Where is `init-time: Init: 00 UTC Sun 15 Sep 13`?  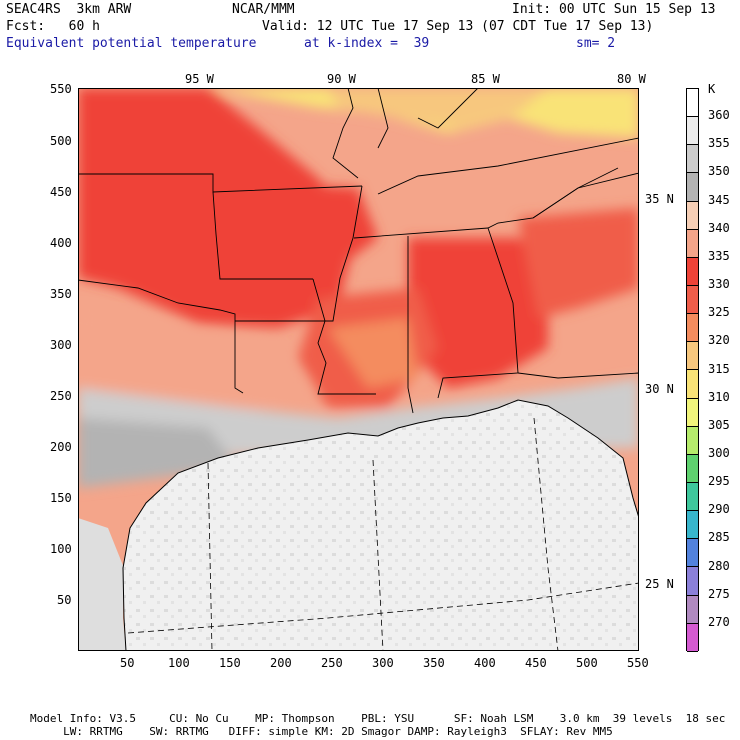
init-time: Init: 00 UTC Sun 15 Sep 13 is located at coordinates (614, 9).